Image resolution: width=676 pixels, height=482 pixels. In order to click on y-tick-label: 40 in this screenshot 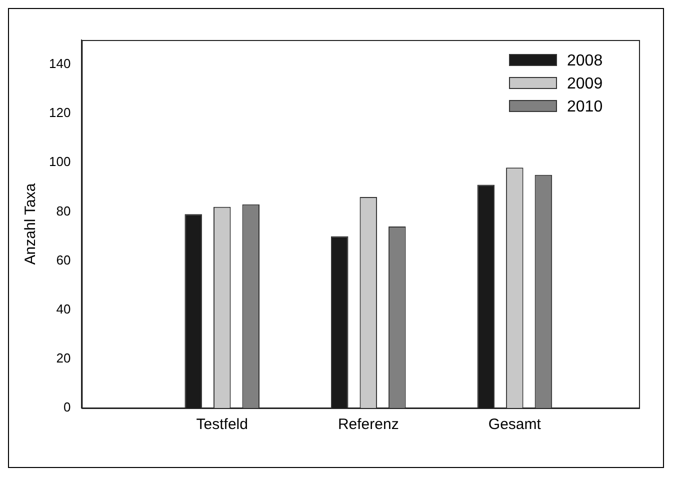, I will do `click(63, 308)`.